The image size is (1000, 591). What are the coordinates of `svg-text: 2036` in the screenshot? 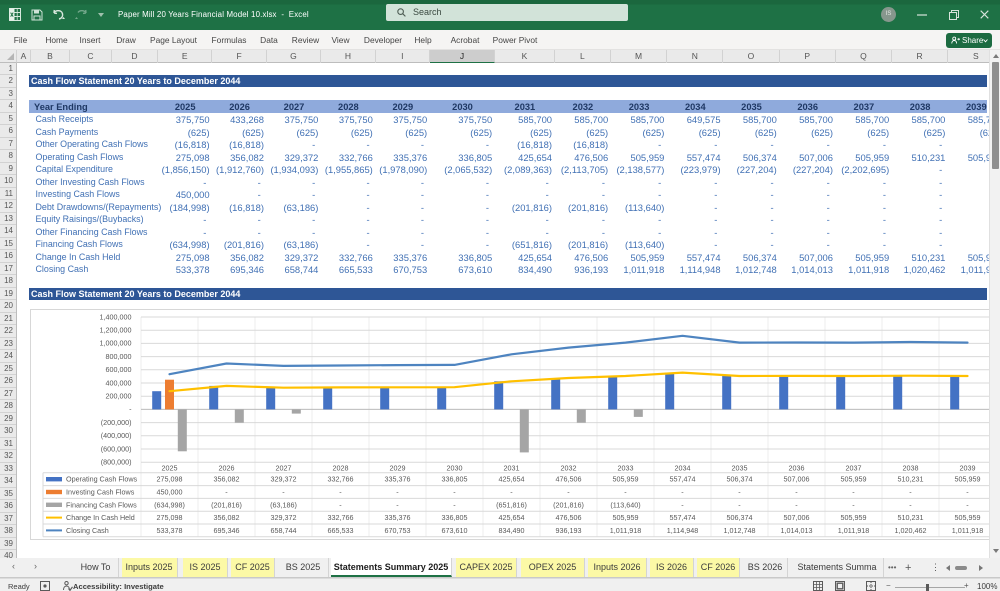 It's located at (797, 467).